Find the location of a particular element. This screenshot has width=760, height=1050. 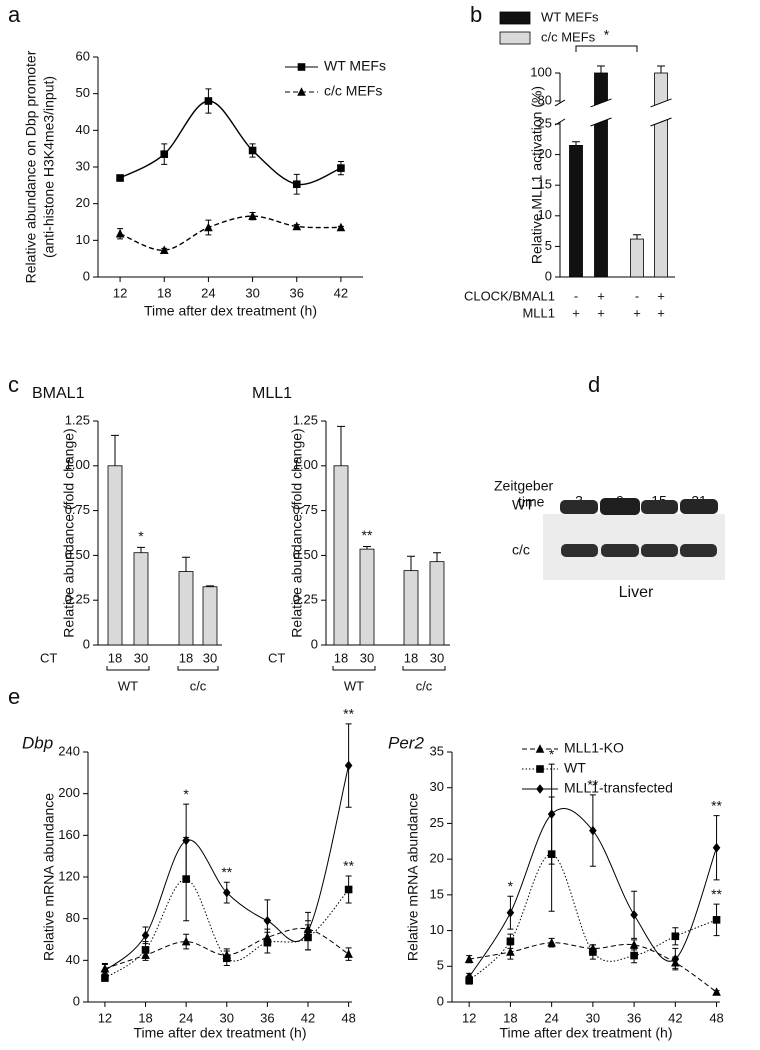

y-tick-label: 1.25 is located at coordinates (77, 419).